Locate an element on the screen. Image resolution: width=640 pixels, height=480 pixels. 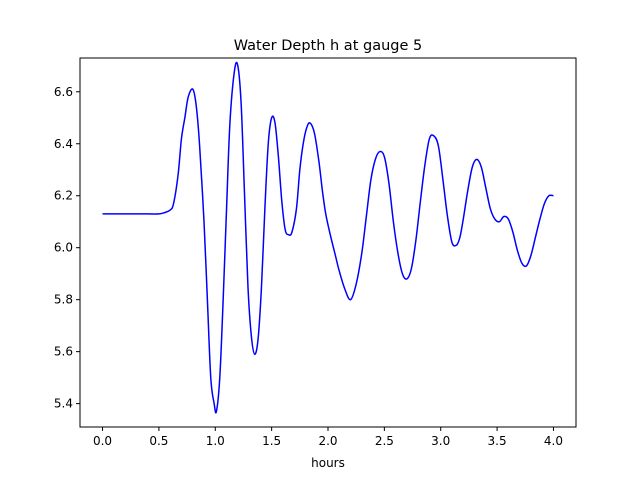
y-tick-label: 5.8 is located at coordinates (63, 300).